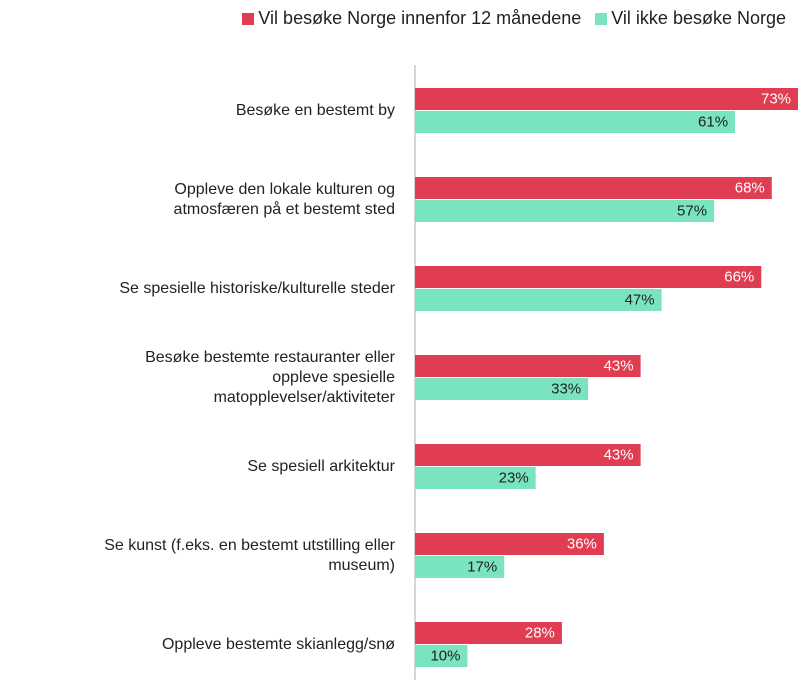  What do you see at coordinates (776, 98) in the screenshot?
I see `value-label: 73%` at bounding box center [776, 98].